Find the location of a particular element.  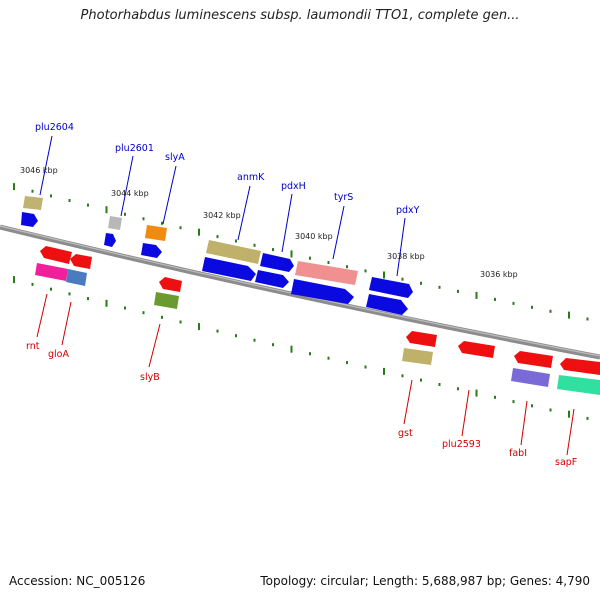

gene-label-plu2604: plu2604 is located at coordinates (54, 127).